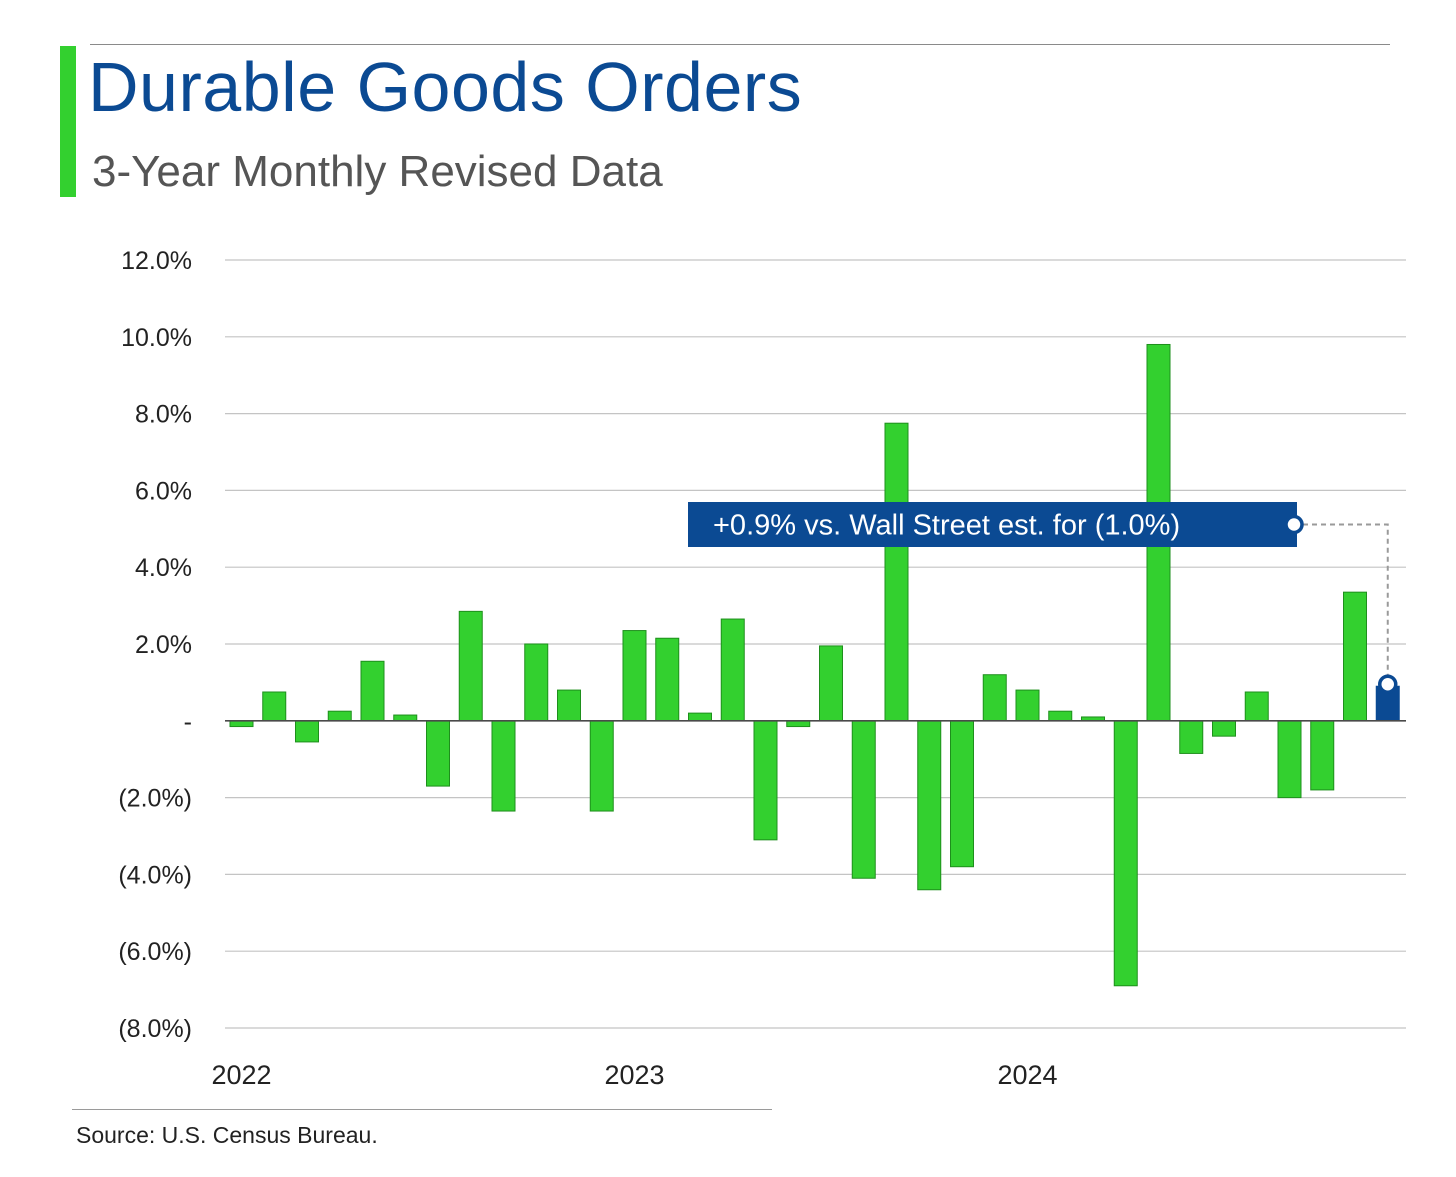  Describe the element at coordinates (634, 1075) in the screenshot. I see `x-tick-label: 2023` at that location.